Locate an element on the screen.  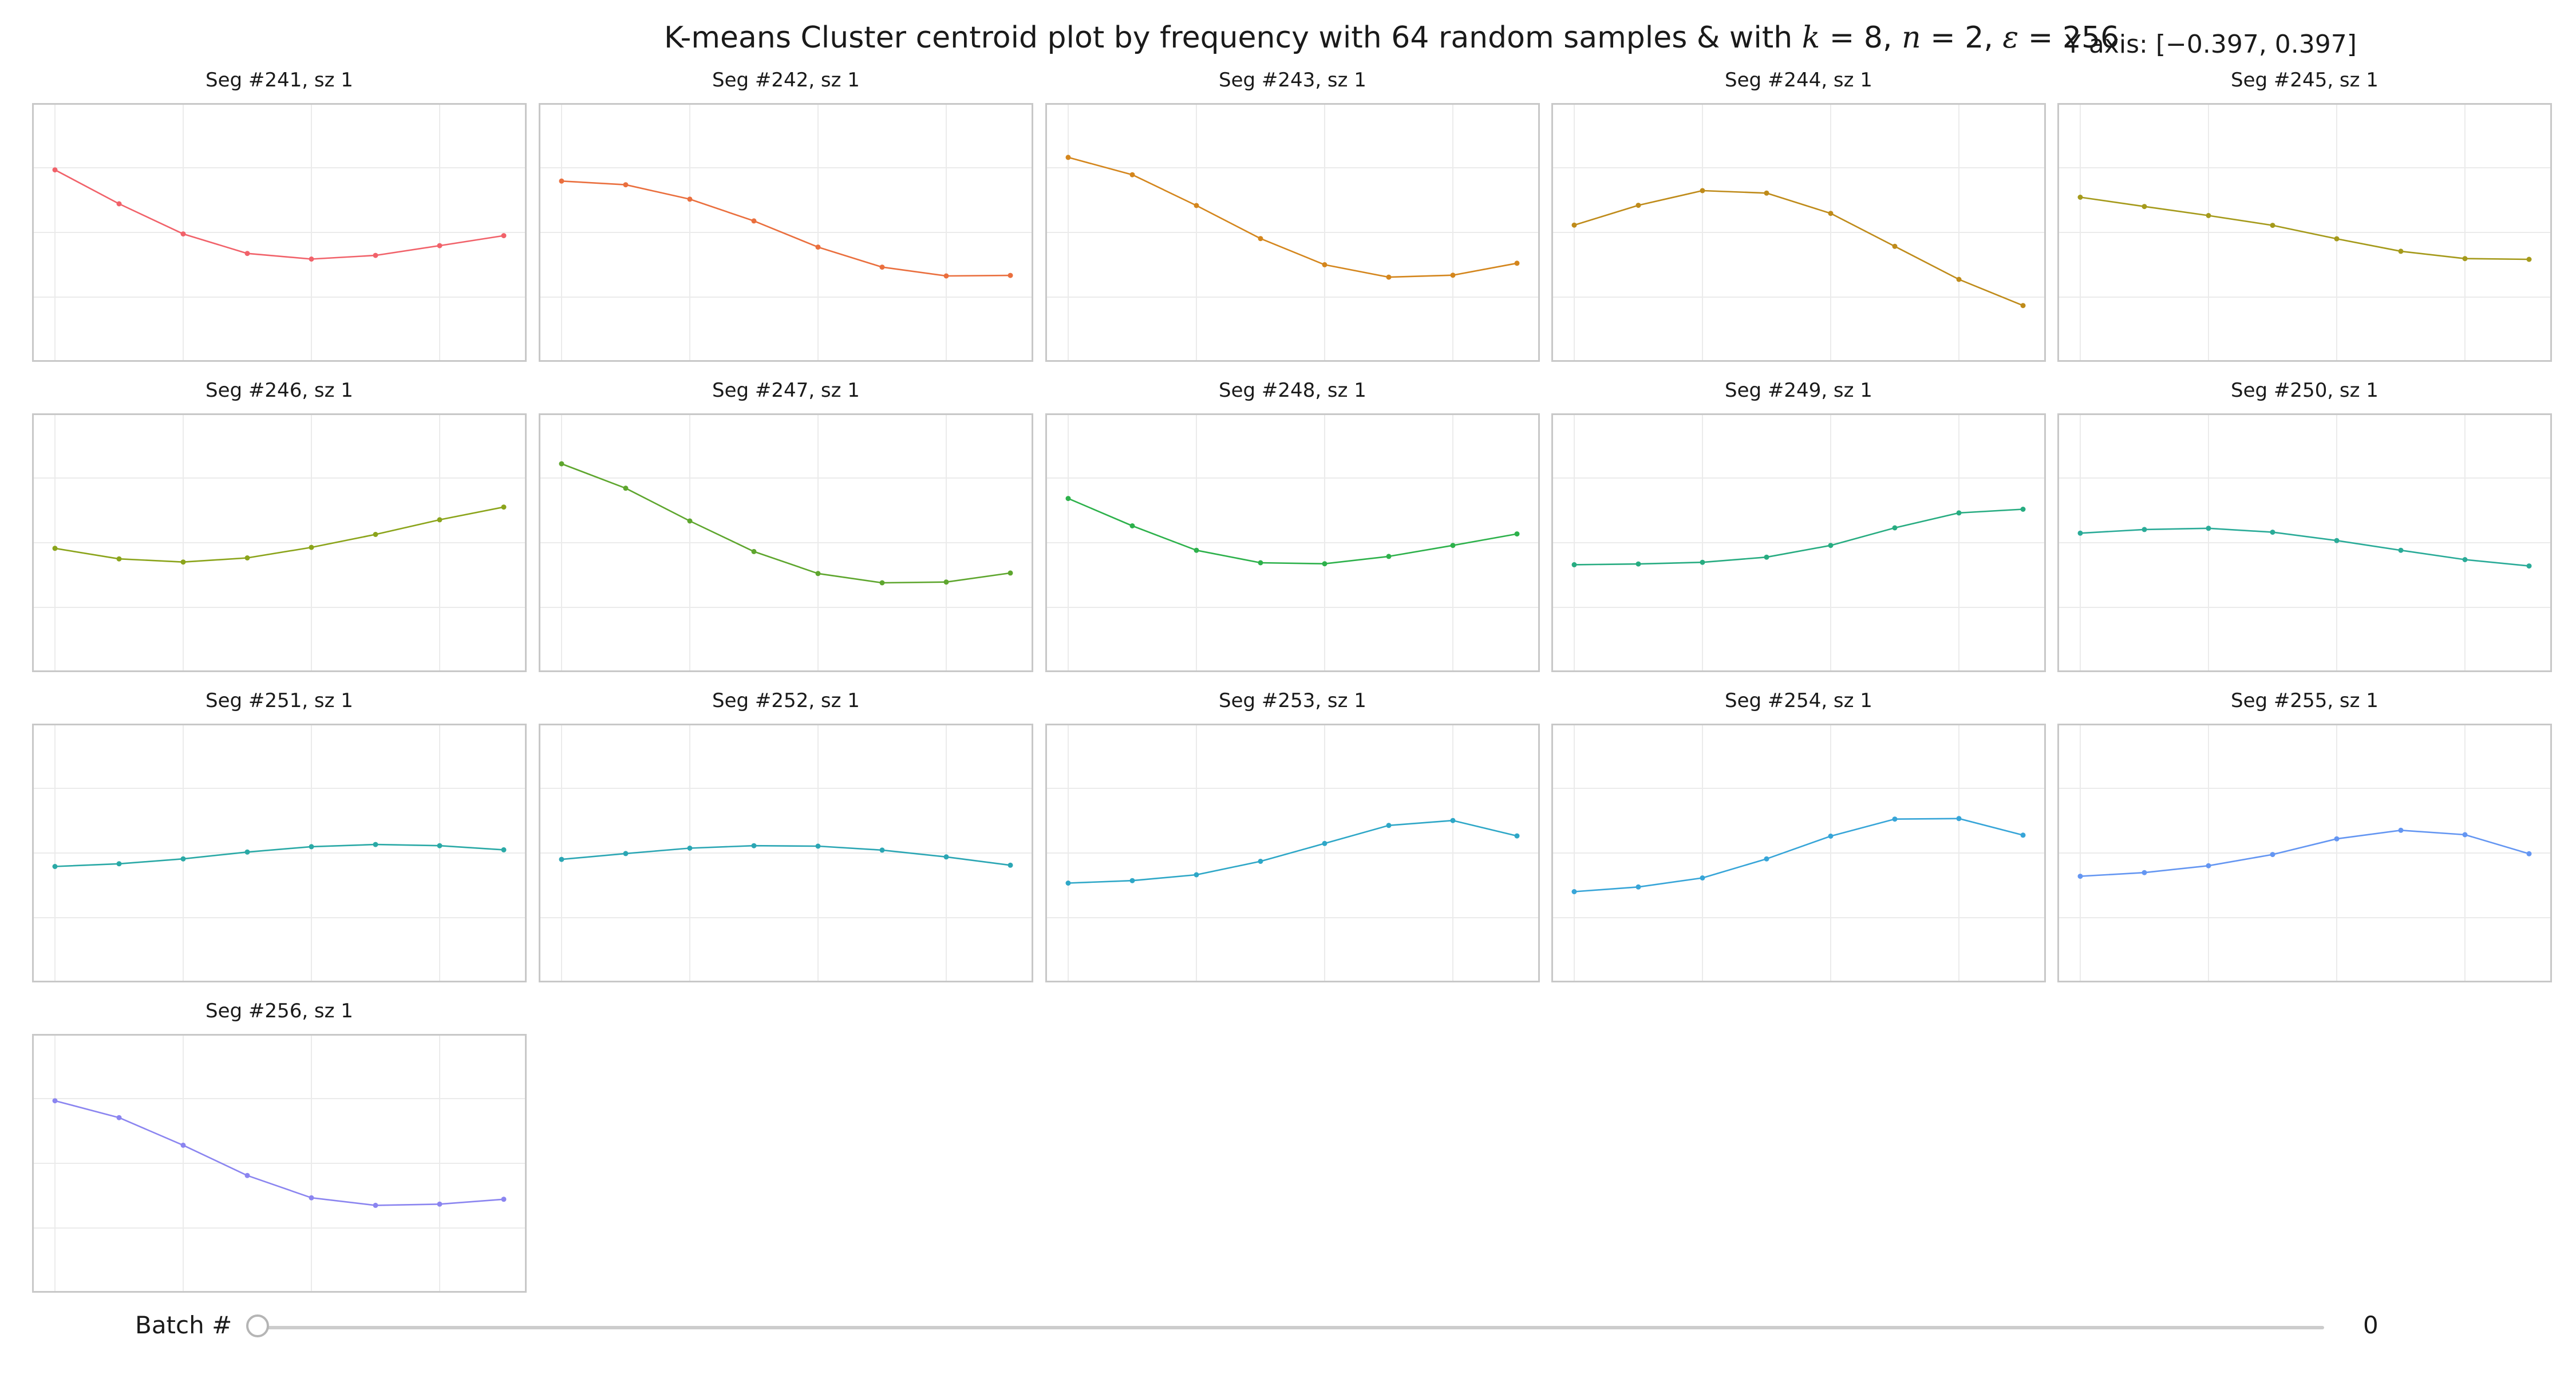
panel-title: Seg #245, sz 1 is located at coordinates (2305, 80).